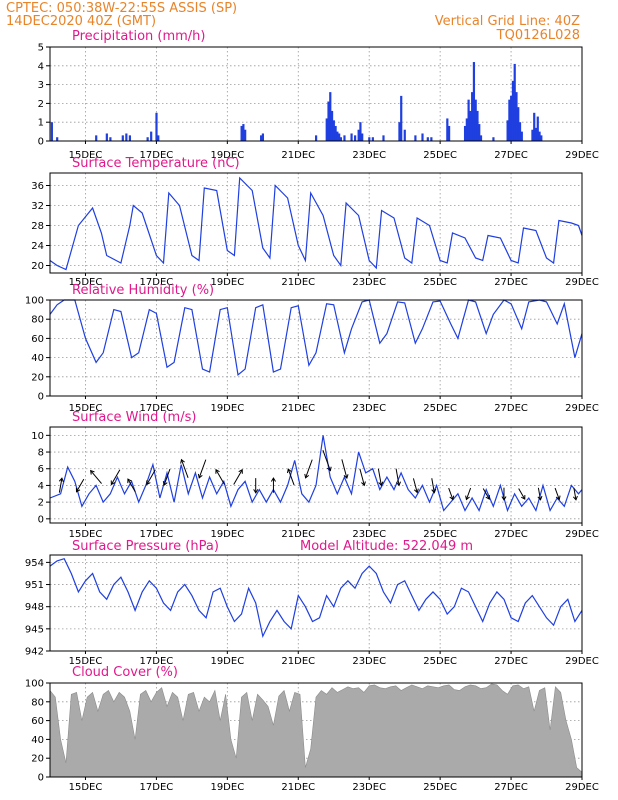 This screenshot has width=618, height=800. What do you see at coordinates (37, 436) in the screenshot?
I see `y-tick-label: 10` at bounding box center [37, 436].